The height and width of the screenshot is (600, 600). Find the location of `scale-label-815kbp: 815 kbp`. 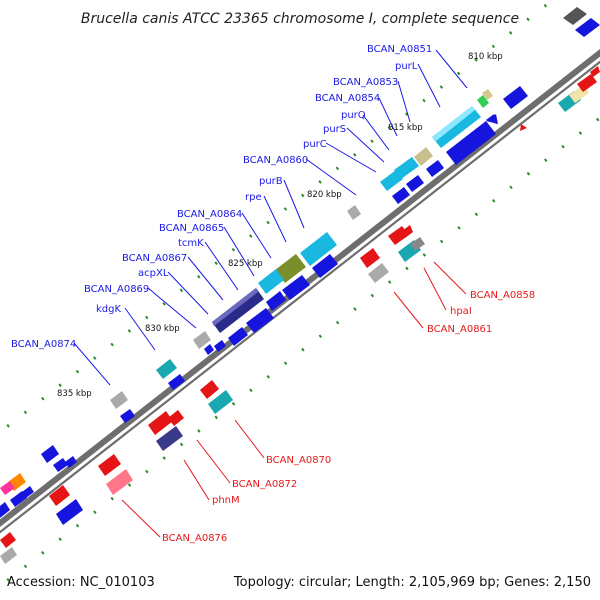

scale-label-815kbp: 815 kbp is located at coordinates (405, 128).